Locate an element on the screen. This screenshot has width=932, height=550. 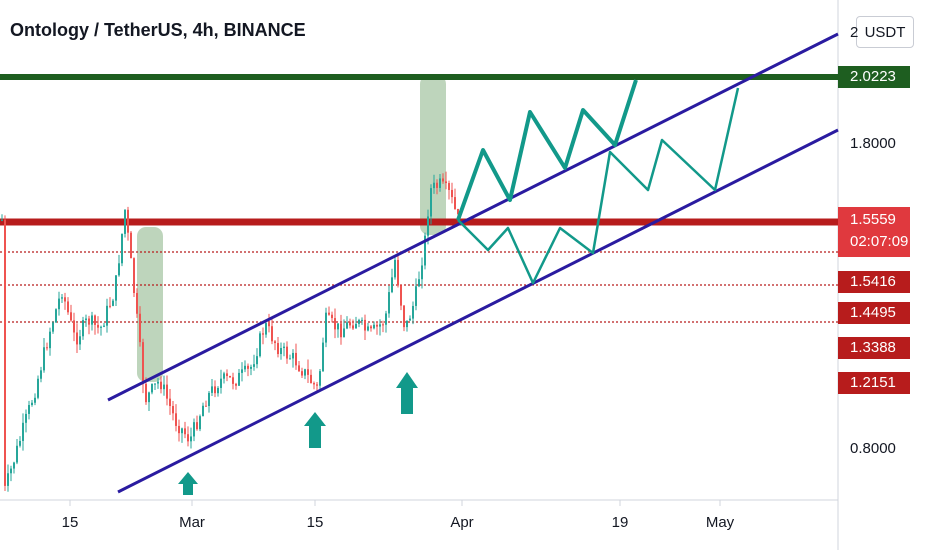
x-tick-label: May is located at coordinates (720, 522).